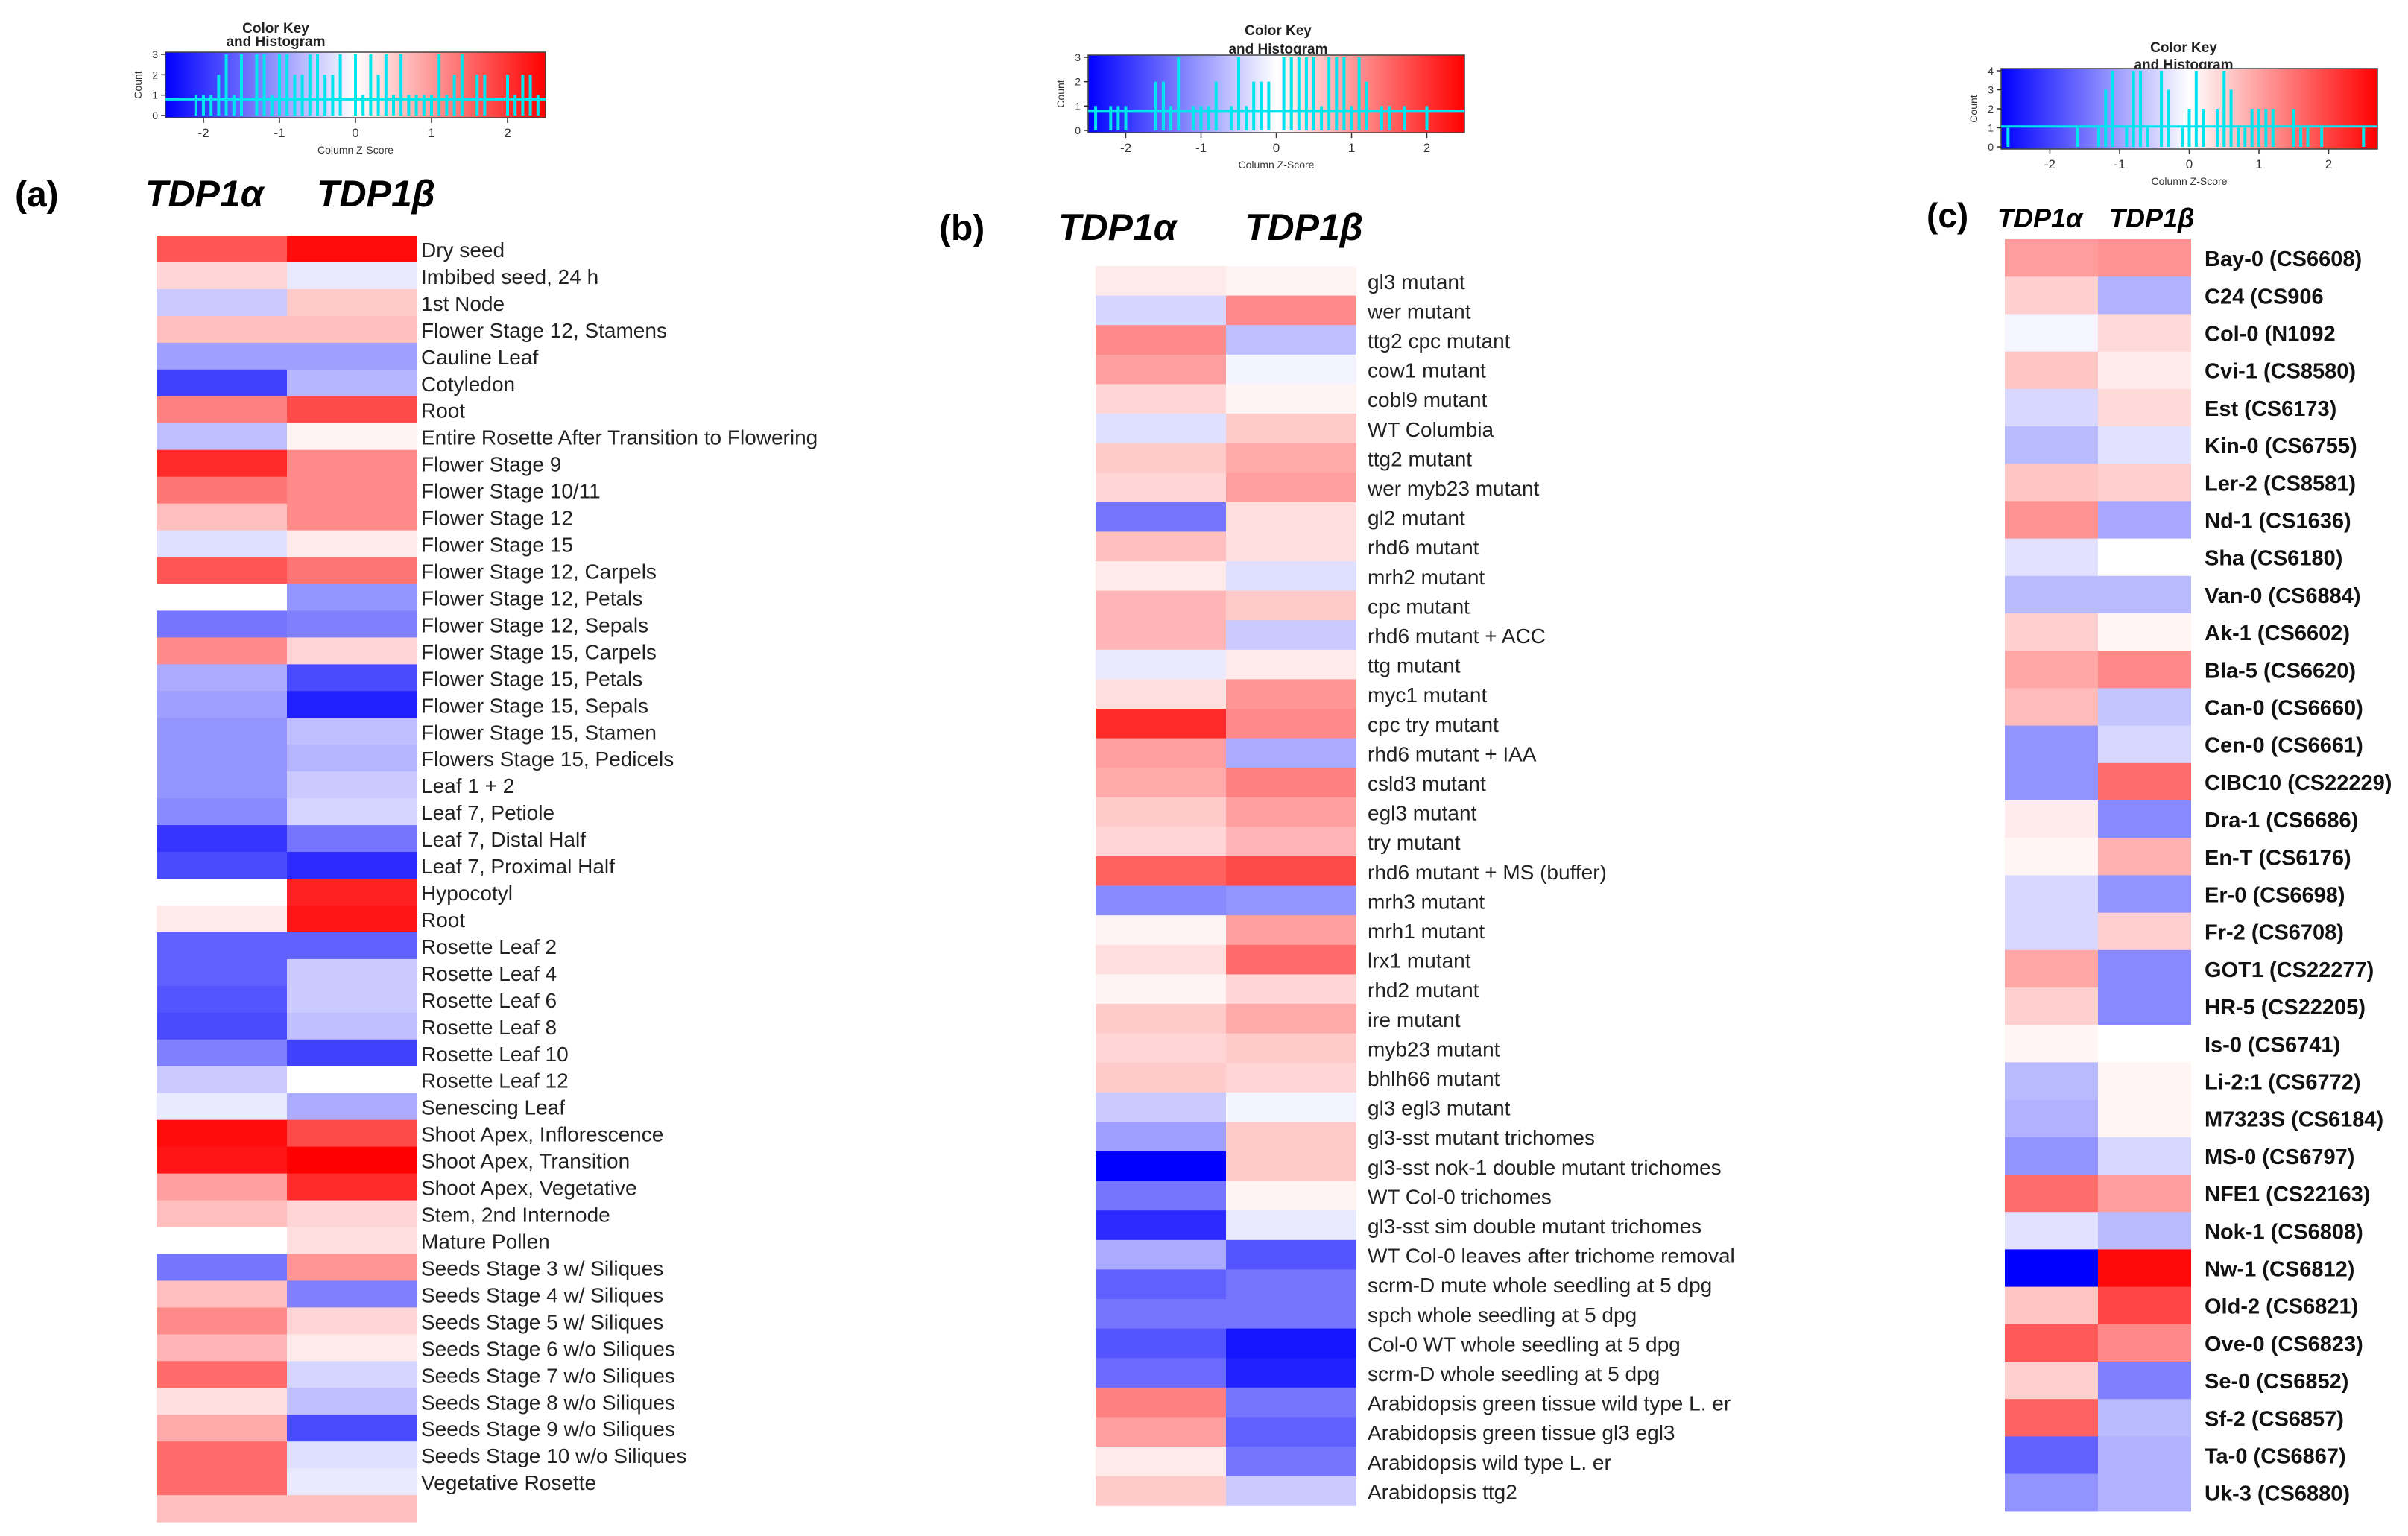 Image resolution: width=2408 pixels, height=1536 pixels. What do you see at coordinates (548, 1375) in the screenshot?
I see `row-label: Seeds Stage 7 w/o Siliques` at bounding box center [548, 1375].